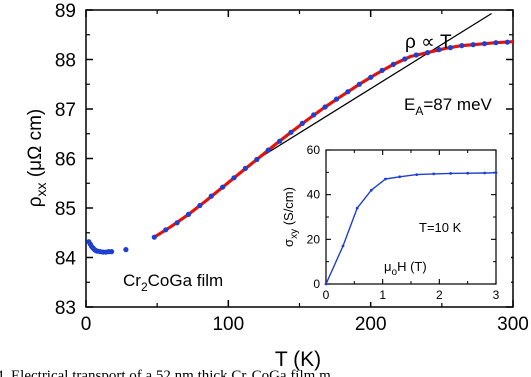  Describe the element at coordinates (35, 201) in the screenshot. I see `y-label-rho: ρ` at that location.